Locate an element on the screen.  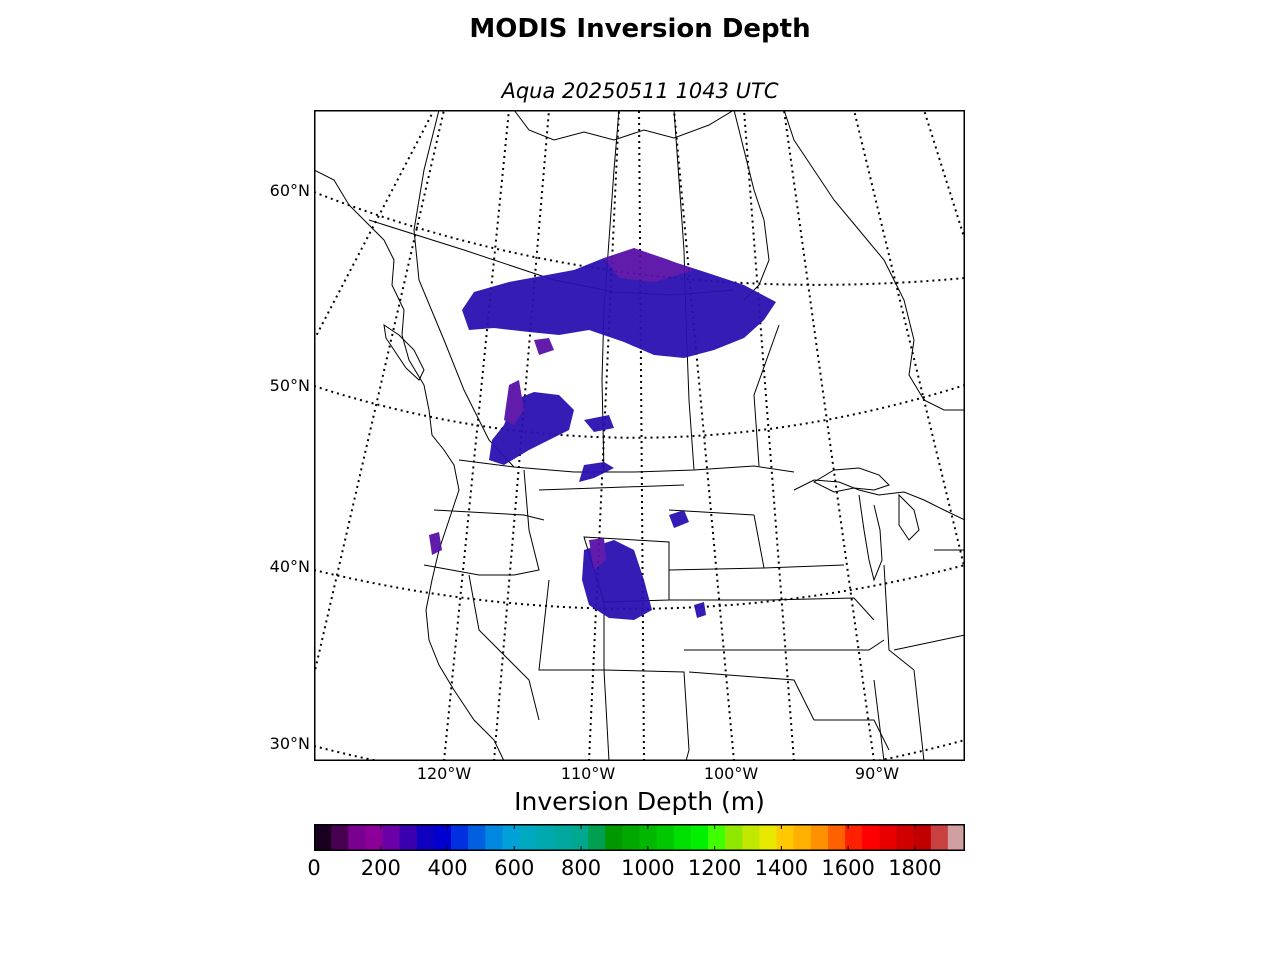
meridian-110w is located at coordinates (604, 435).